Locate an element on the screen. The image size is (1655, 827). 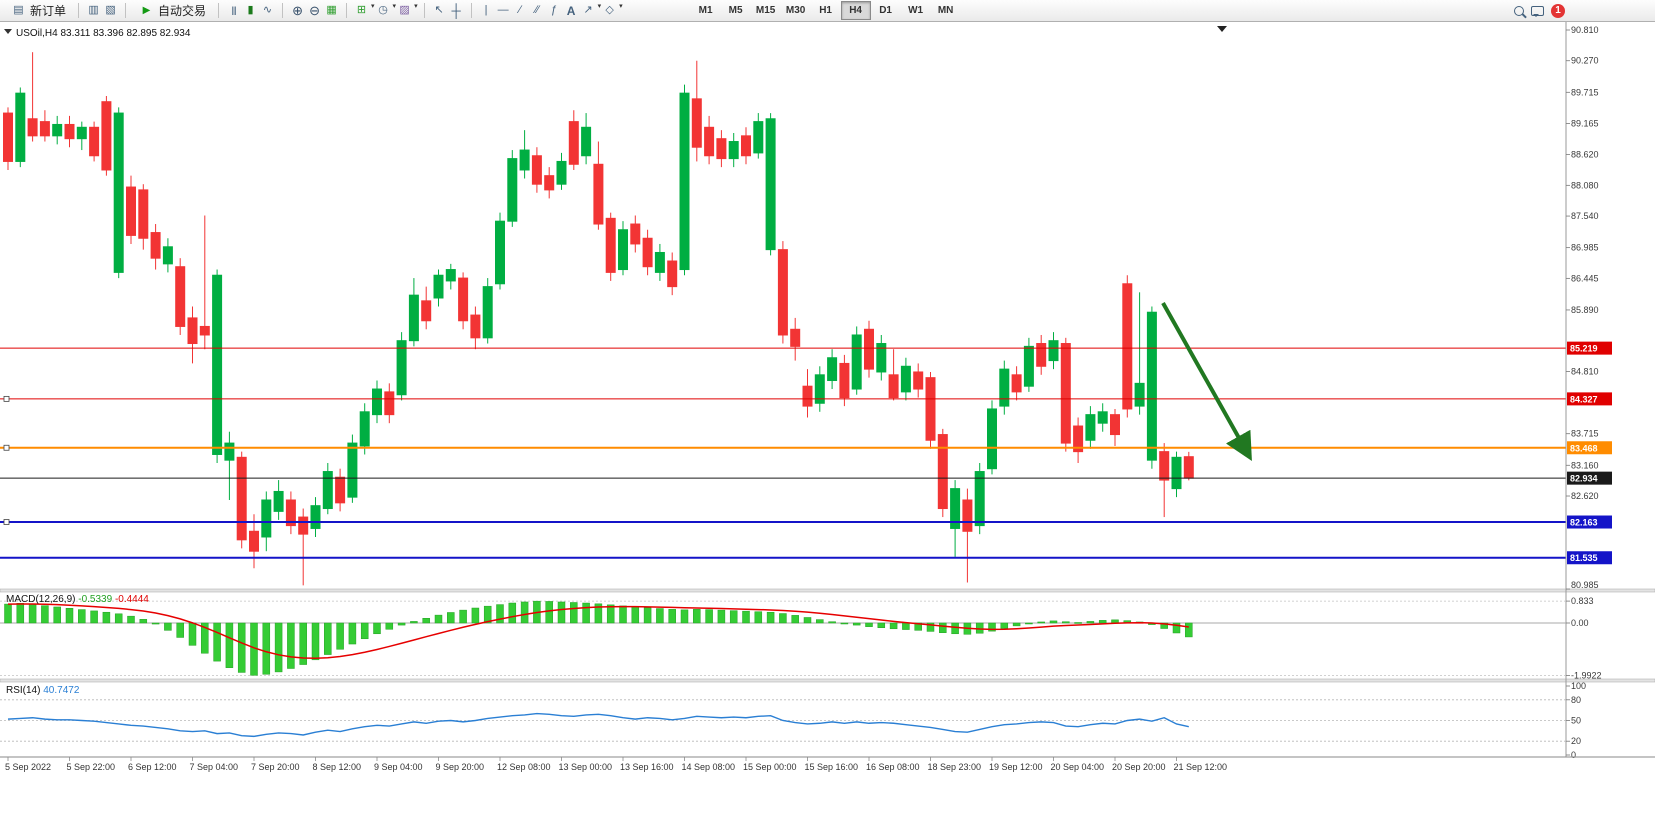
zoom-out-icon: ⊖ is located at coordinates (314, 10).